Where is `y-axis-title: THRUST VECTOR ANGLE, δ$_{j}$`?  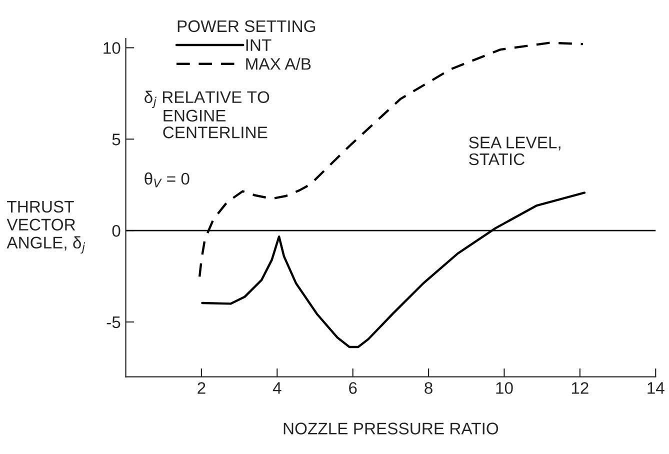 y-axis-title: THRUST VECTOR ANGLE, δ$_{j}$ is located at coordinates (46, 227).